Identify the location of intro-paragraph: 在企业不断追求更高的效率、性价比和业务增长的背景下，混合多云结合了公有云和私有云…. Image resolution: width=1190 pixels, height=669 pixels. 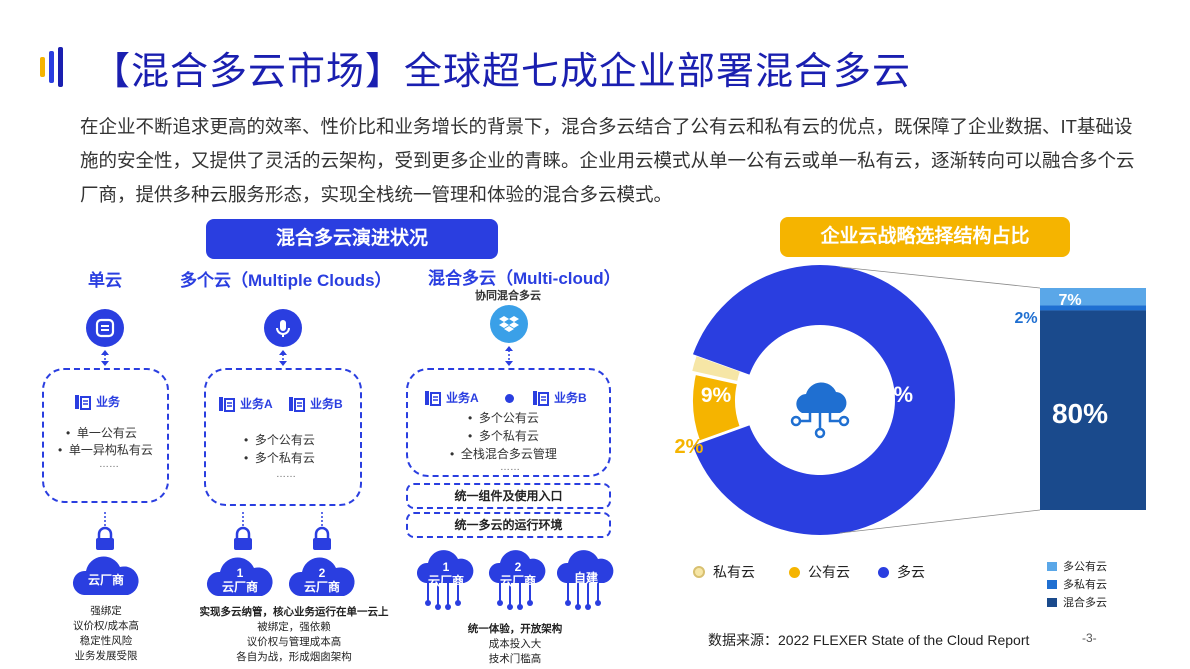
(607, 160).